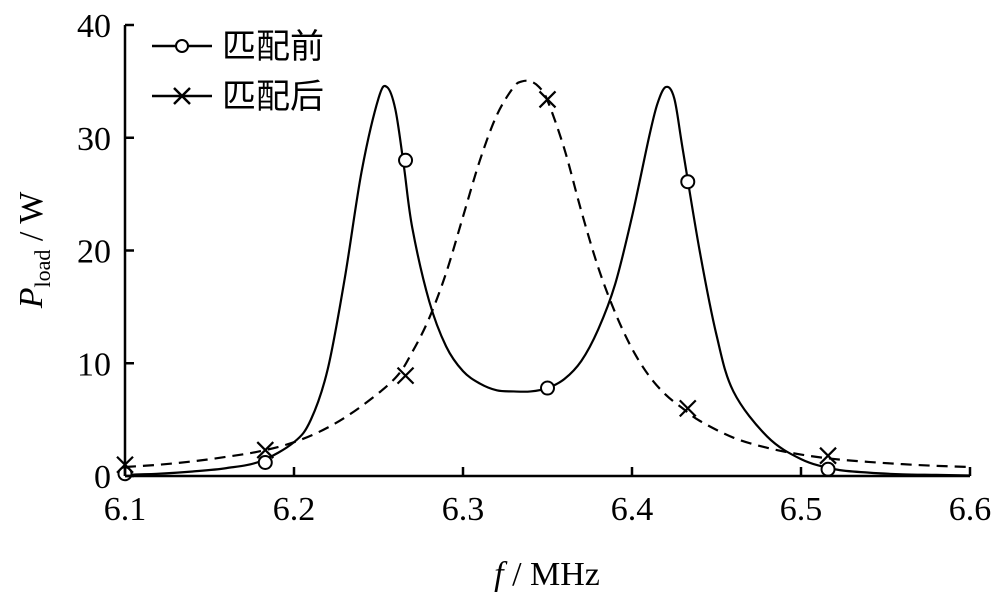 The width and height of the screenshot is (1000, 600). What do you see at coordinates (94, 252) in the screenshot?
I see `y-tick-label: 20` at bounding box center [94, 252].